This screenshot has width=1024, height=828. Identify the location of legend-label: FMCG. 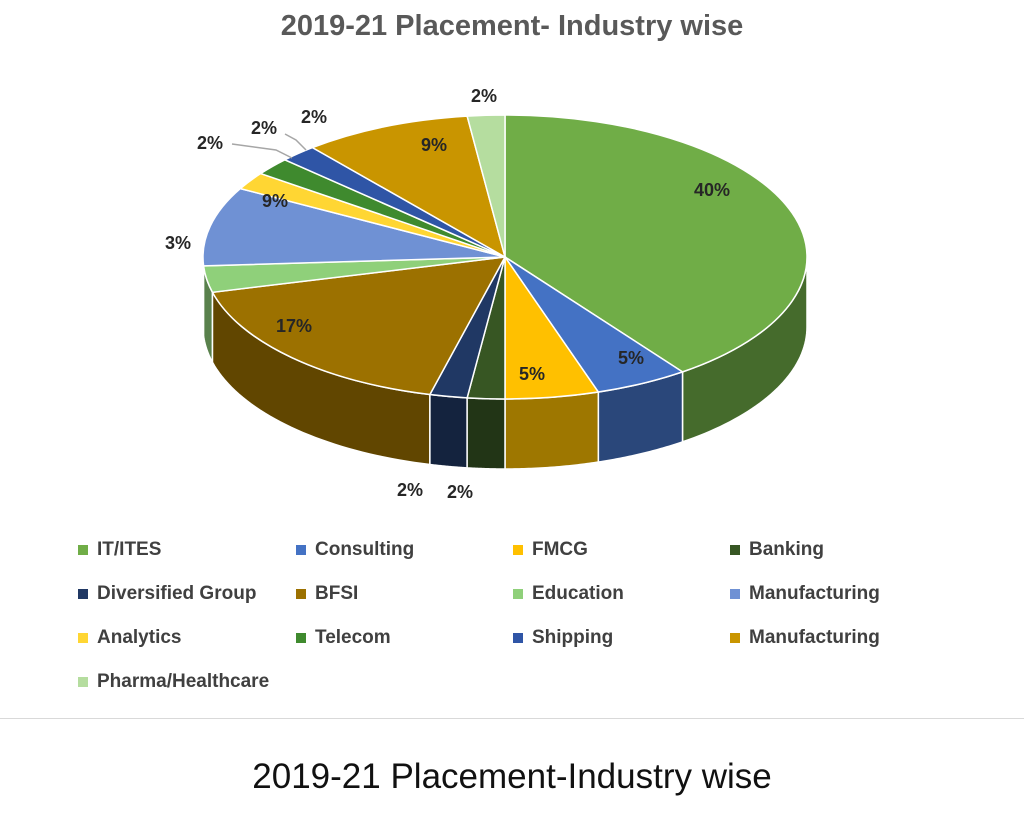
(560, 549).